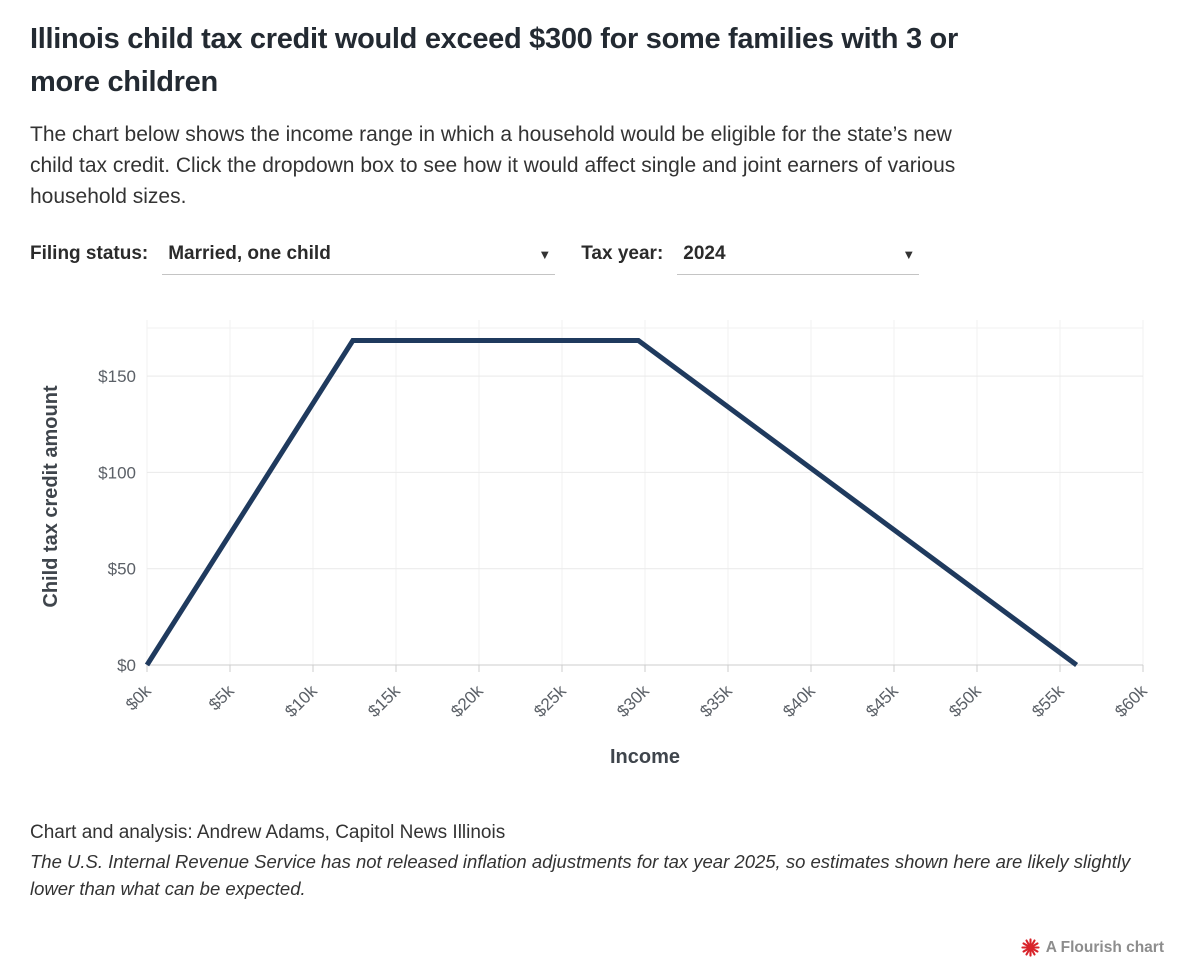 This screenshot has height=979, width=1179. I want to click on filing-status-dropdown: Married, one child ▼, so click(359, 259).